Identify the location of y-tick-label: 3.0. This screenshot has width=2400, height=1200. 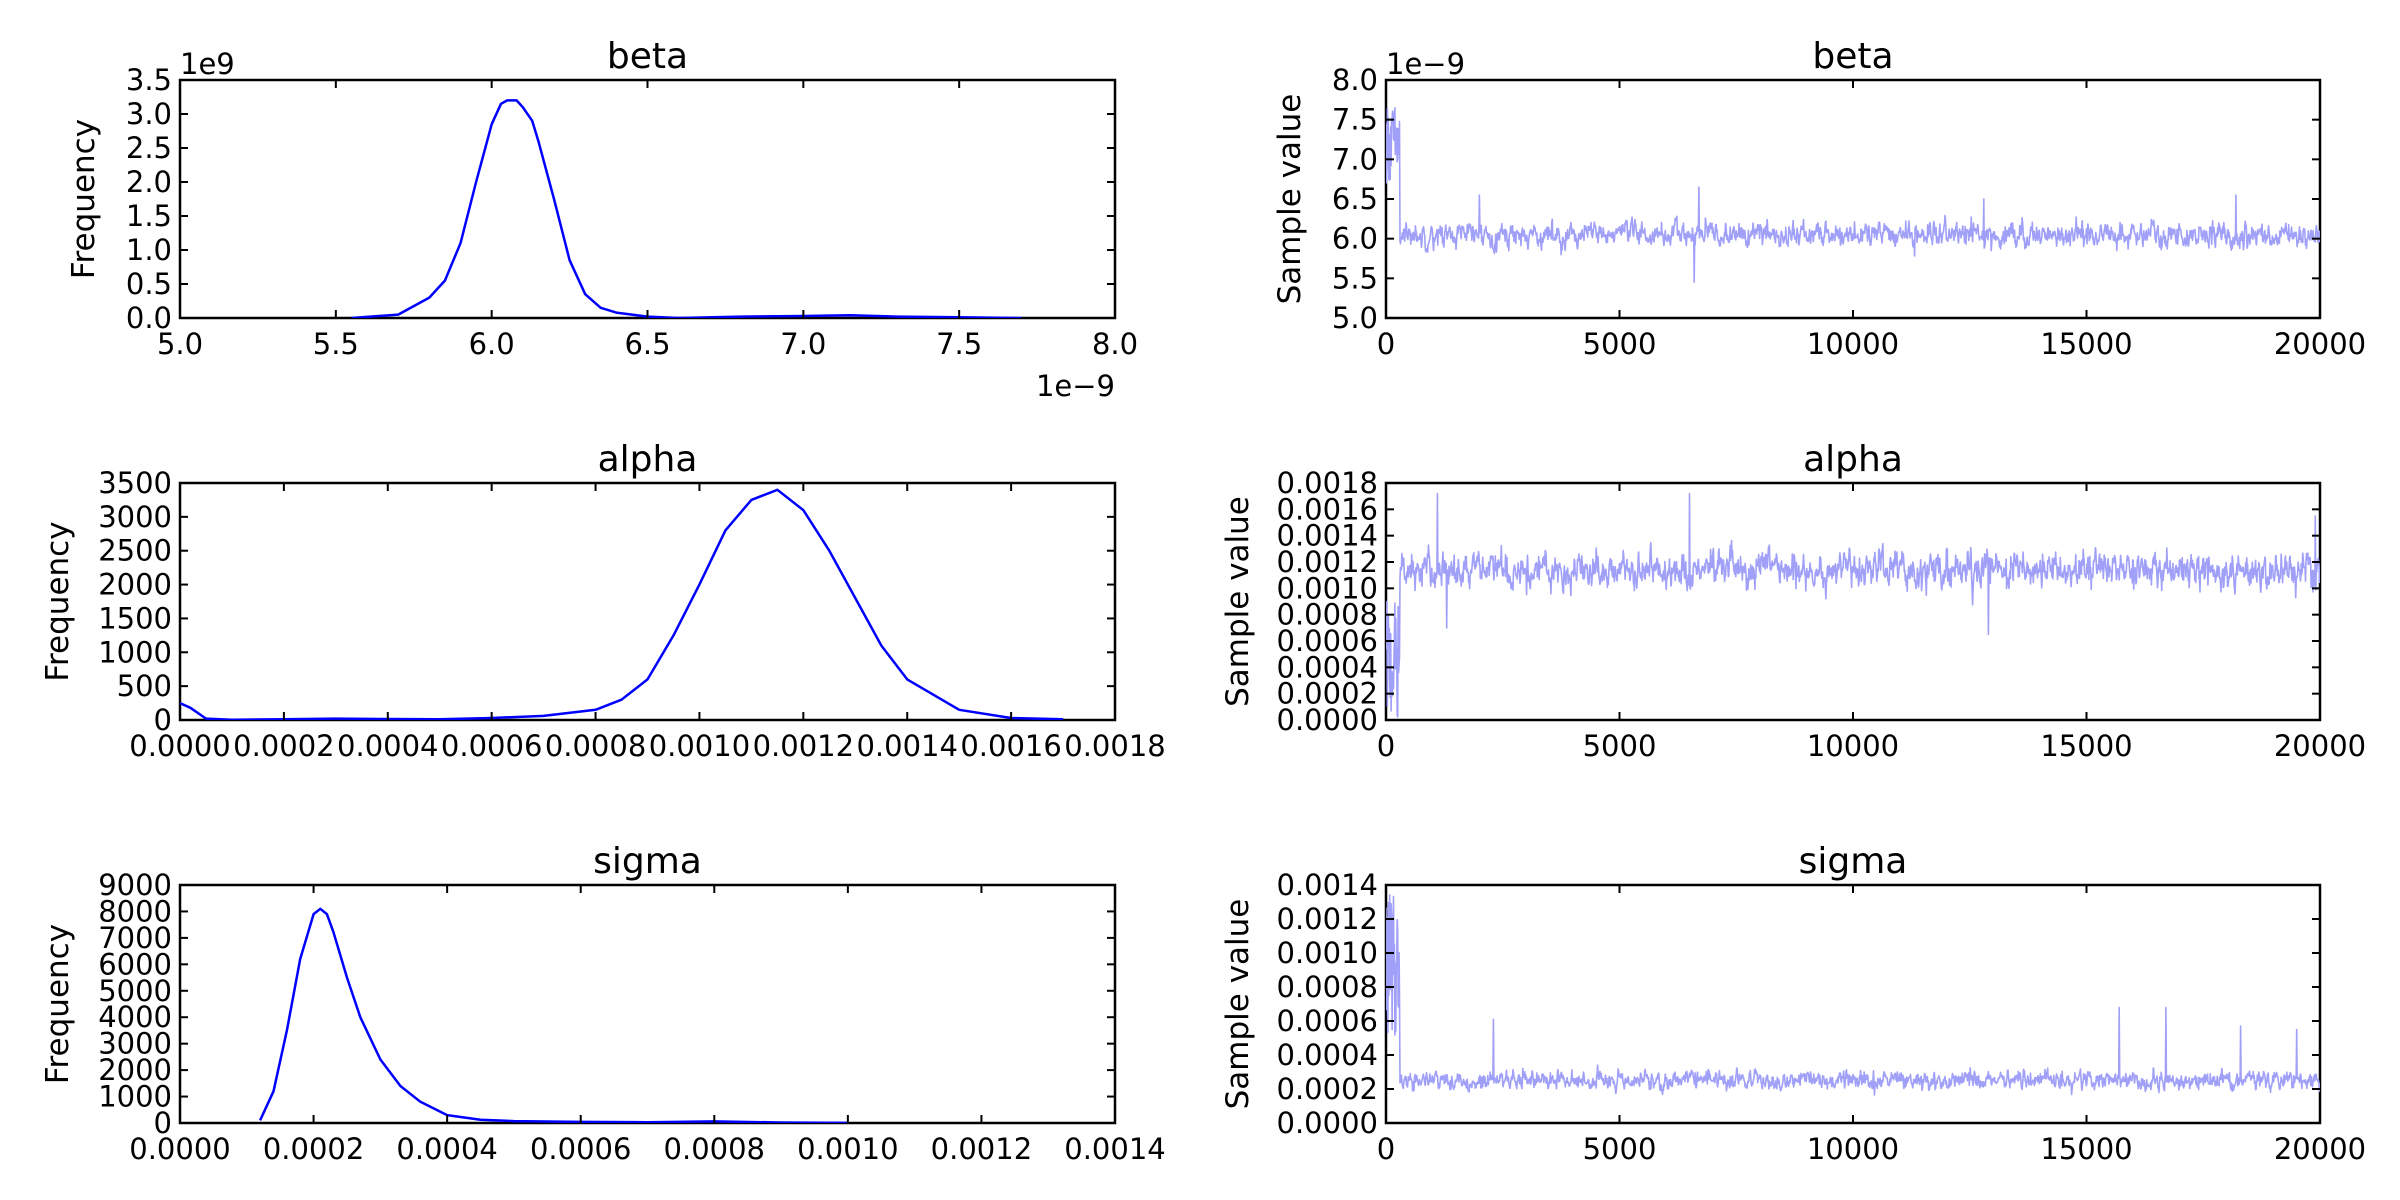
(149, 114).